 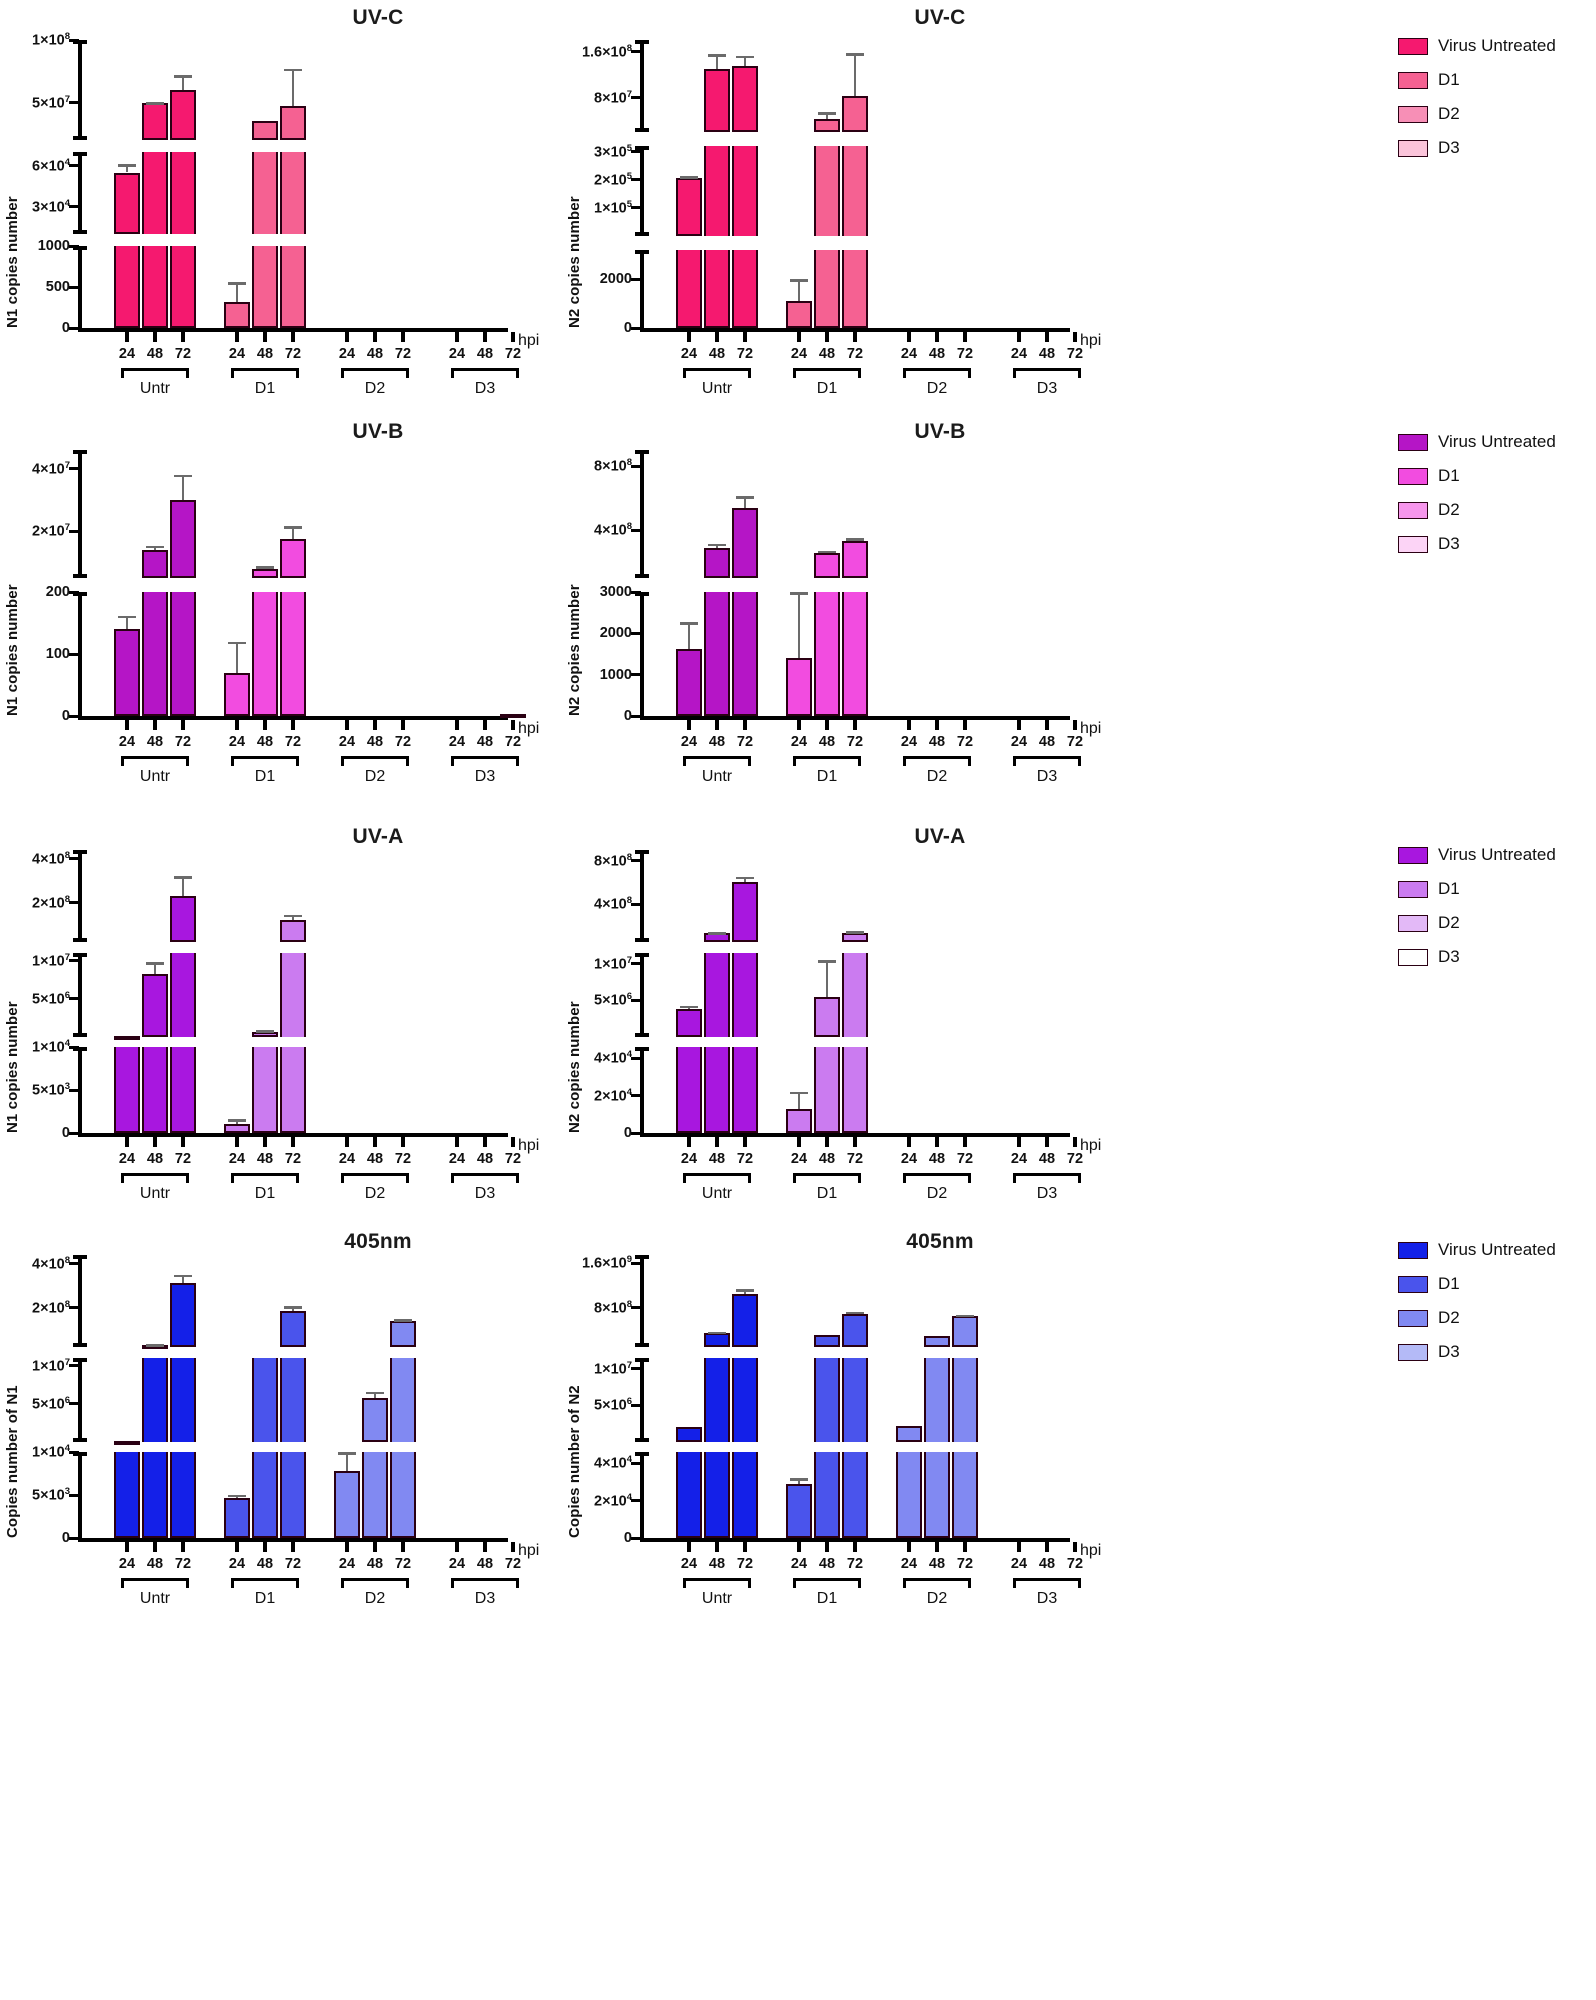 What do you see at coordinates (613, 1500) in the screenshot?
I see `y-axis-tick-label: 2×10⁴` at bounding box center [613, 1500].